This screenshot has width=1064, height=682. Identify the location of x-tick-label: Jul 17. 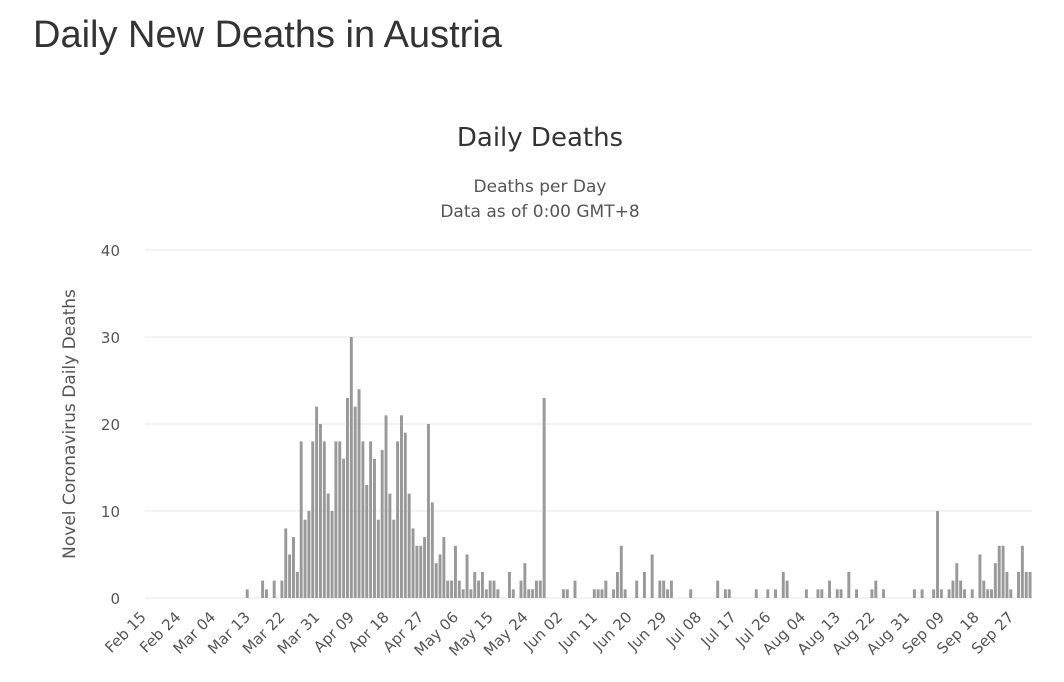
(718, 629).